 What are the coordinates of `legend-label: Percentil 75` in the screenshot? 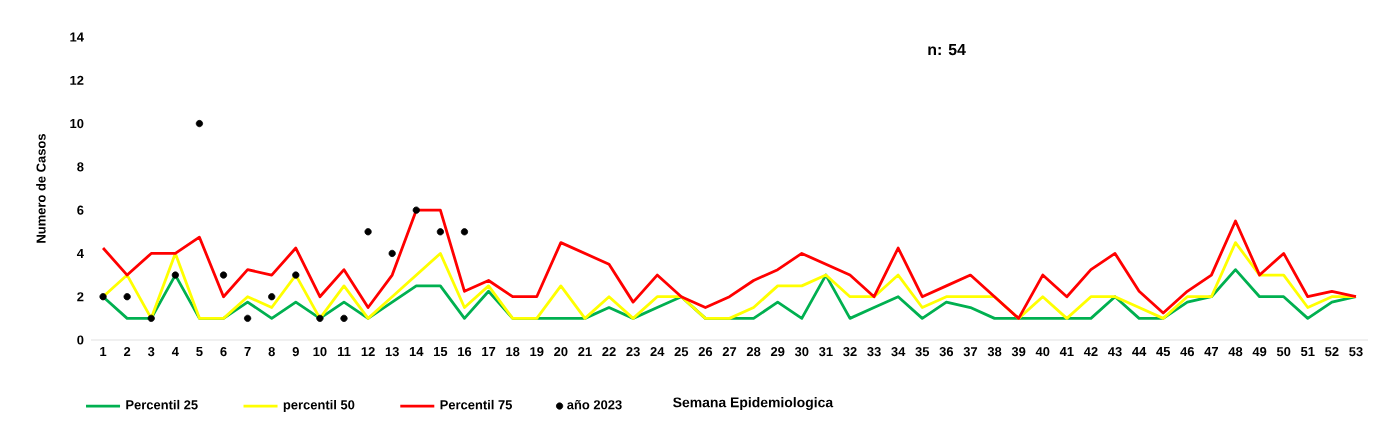 It's located at (476, 404).